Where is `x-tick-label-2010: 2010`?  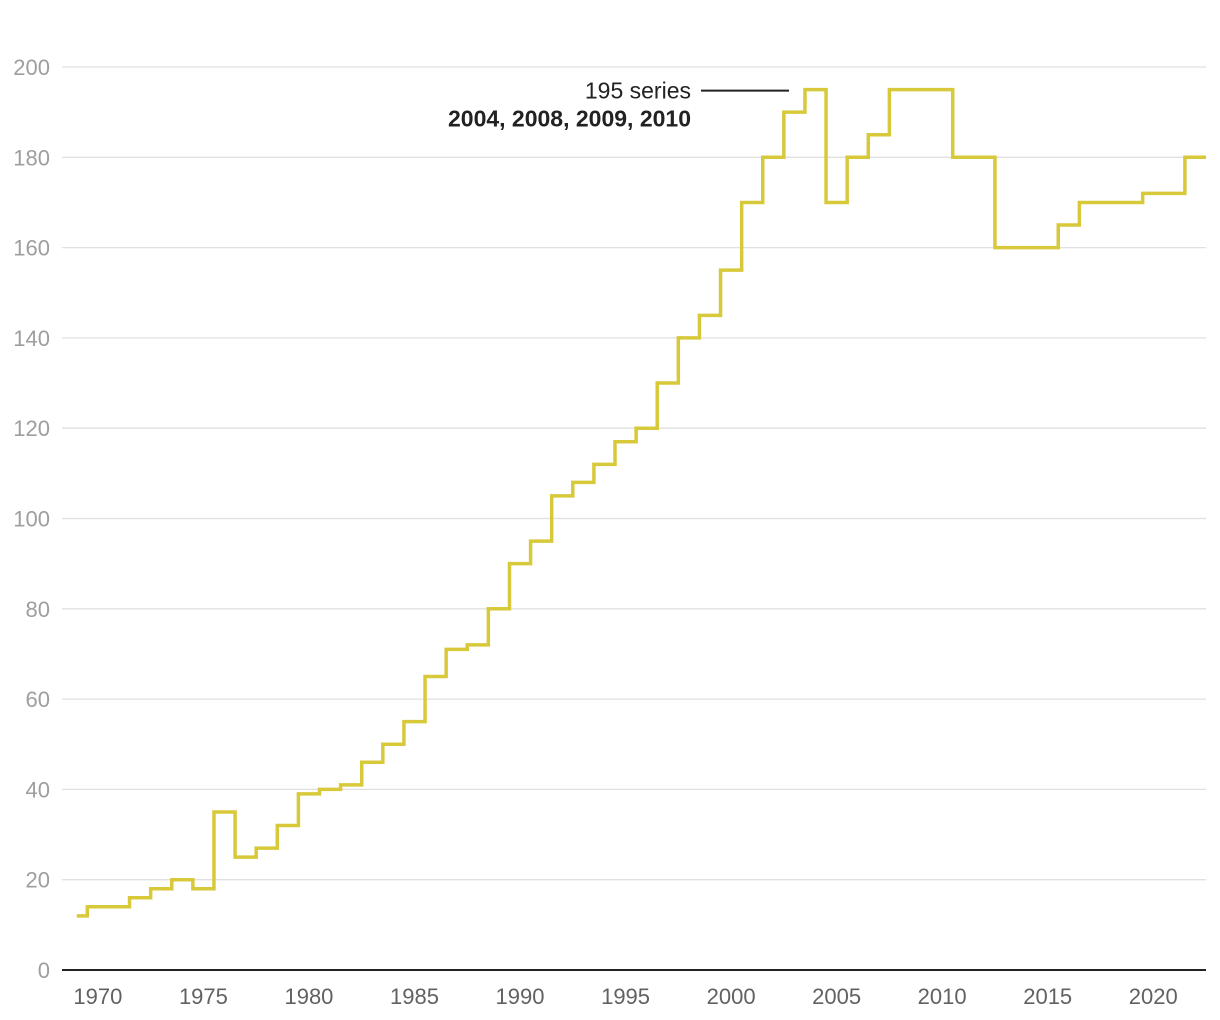
x-tick-label-2010: 2010 is located at coordinates (942, 996).